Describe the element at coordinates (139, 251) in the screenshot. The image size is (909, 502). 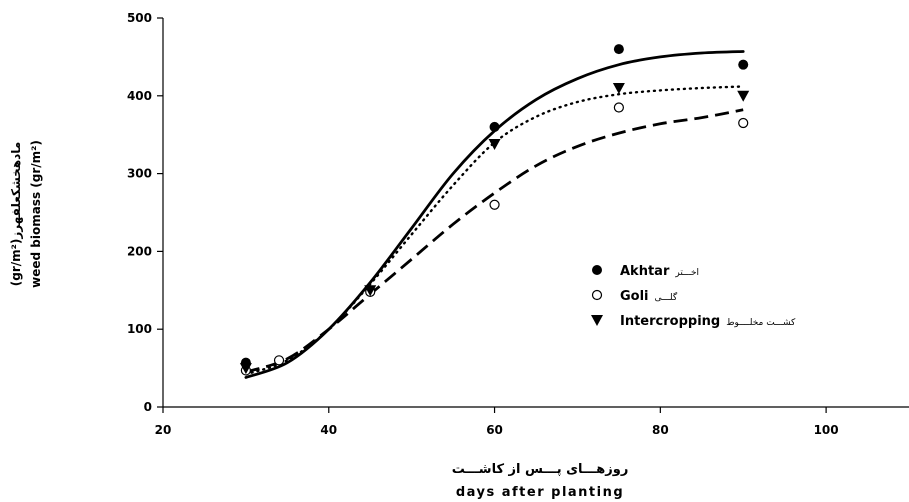
I see `y-tick-label: 200` at that location.